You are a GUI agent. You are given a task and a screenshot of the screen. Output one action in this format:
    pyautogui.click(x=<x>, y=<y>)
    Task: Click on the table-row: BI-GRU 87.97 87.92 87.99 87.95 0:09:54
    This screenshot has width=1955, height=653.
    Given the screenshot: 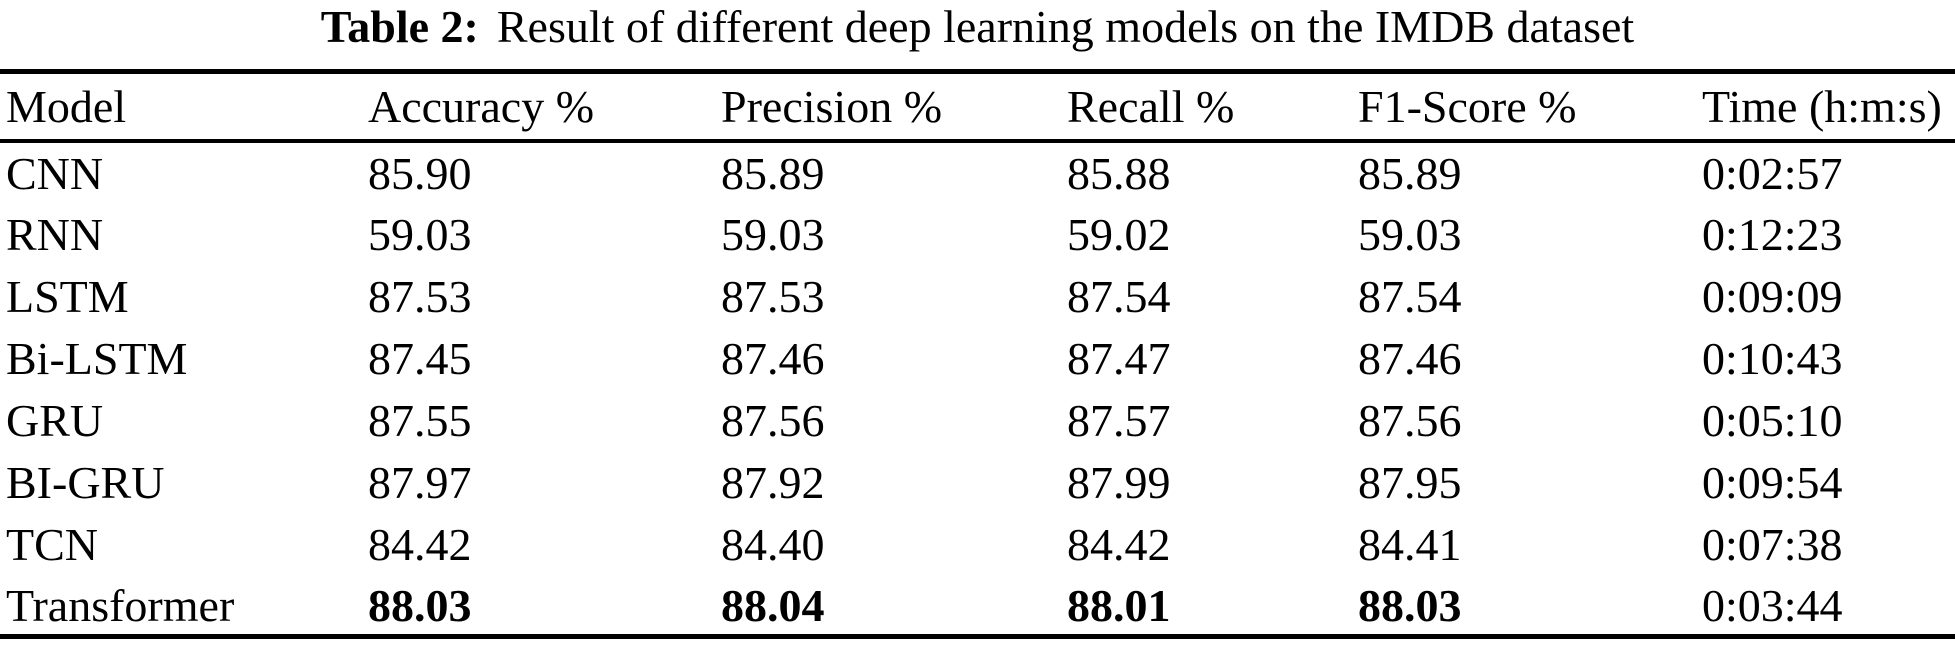 What is the action you would take?
    pyautogui.click(x=977, y=482)
    